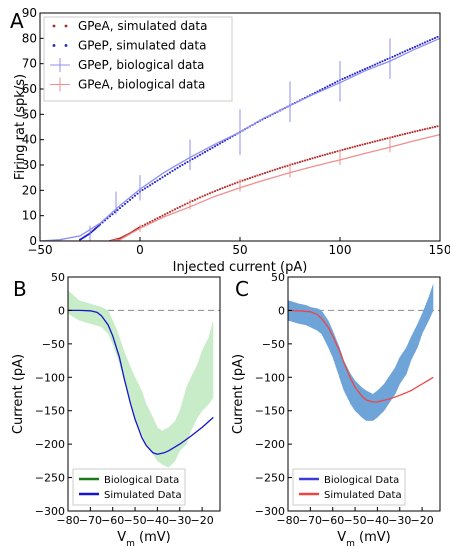  What do you see at coordinates (141, 85) in the screenshot?
I see `legend-label: GPeA, biological data` at bounding box center [141, 85].